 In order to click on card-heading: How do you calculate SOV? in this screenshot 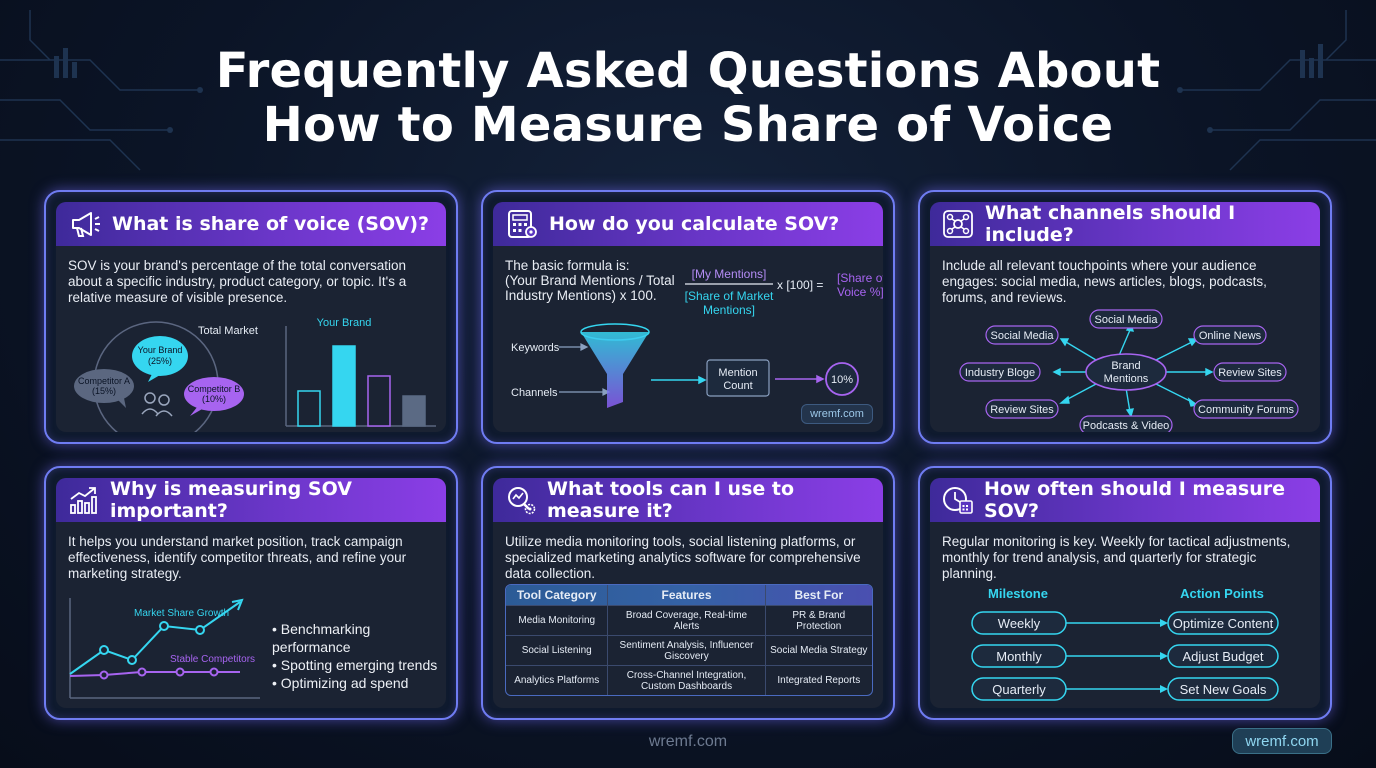, I will do `click(694, 224)`.